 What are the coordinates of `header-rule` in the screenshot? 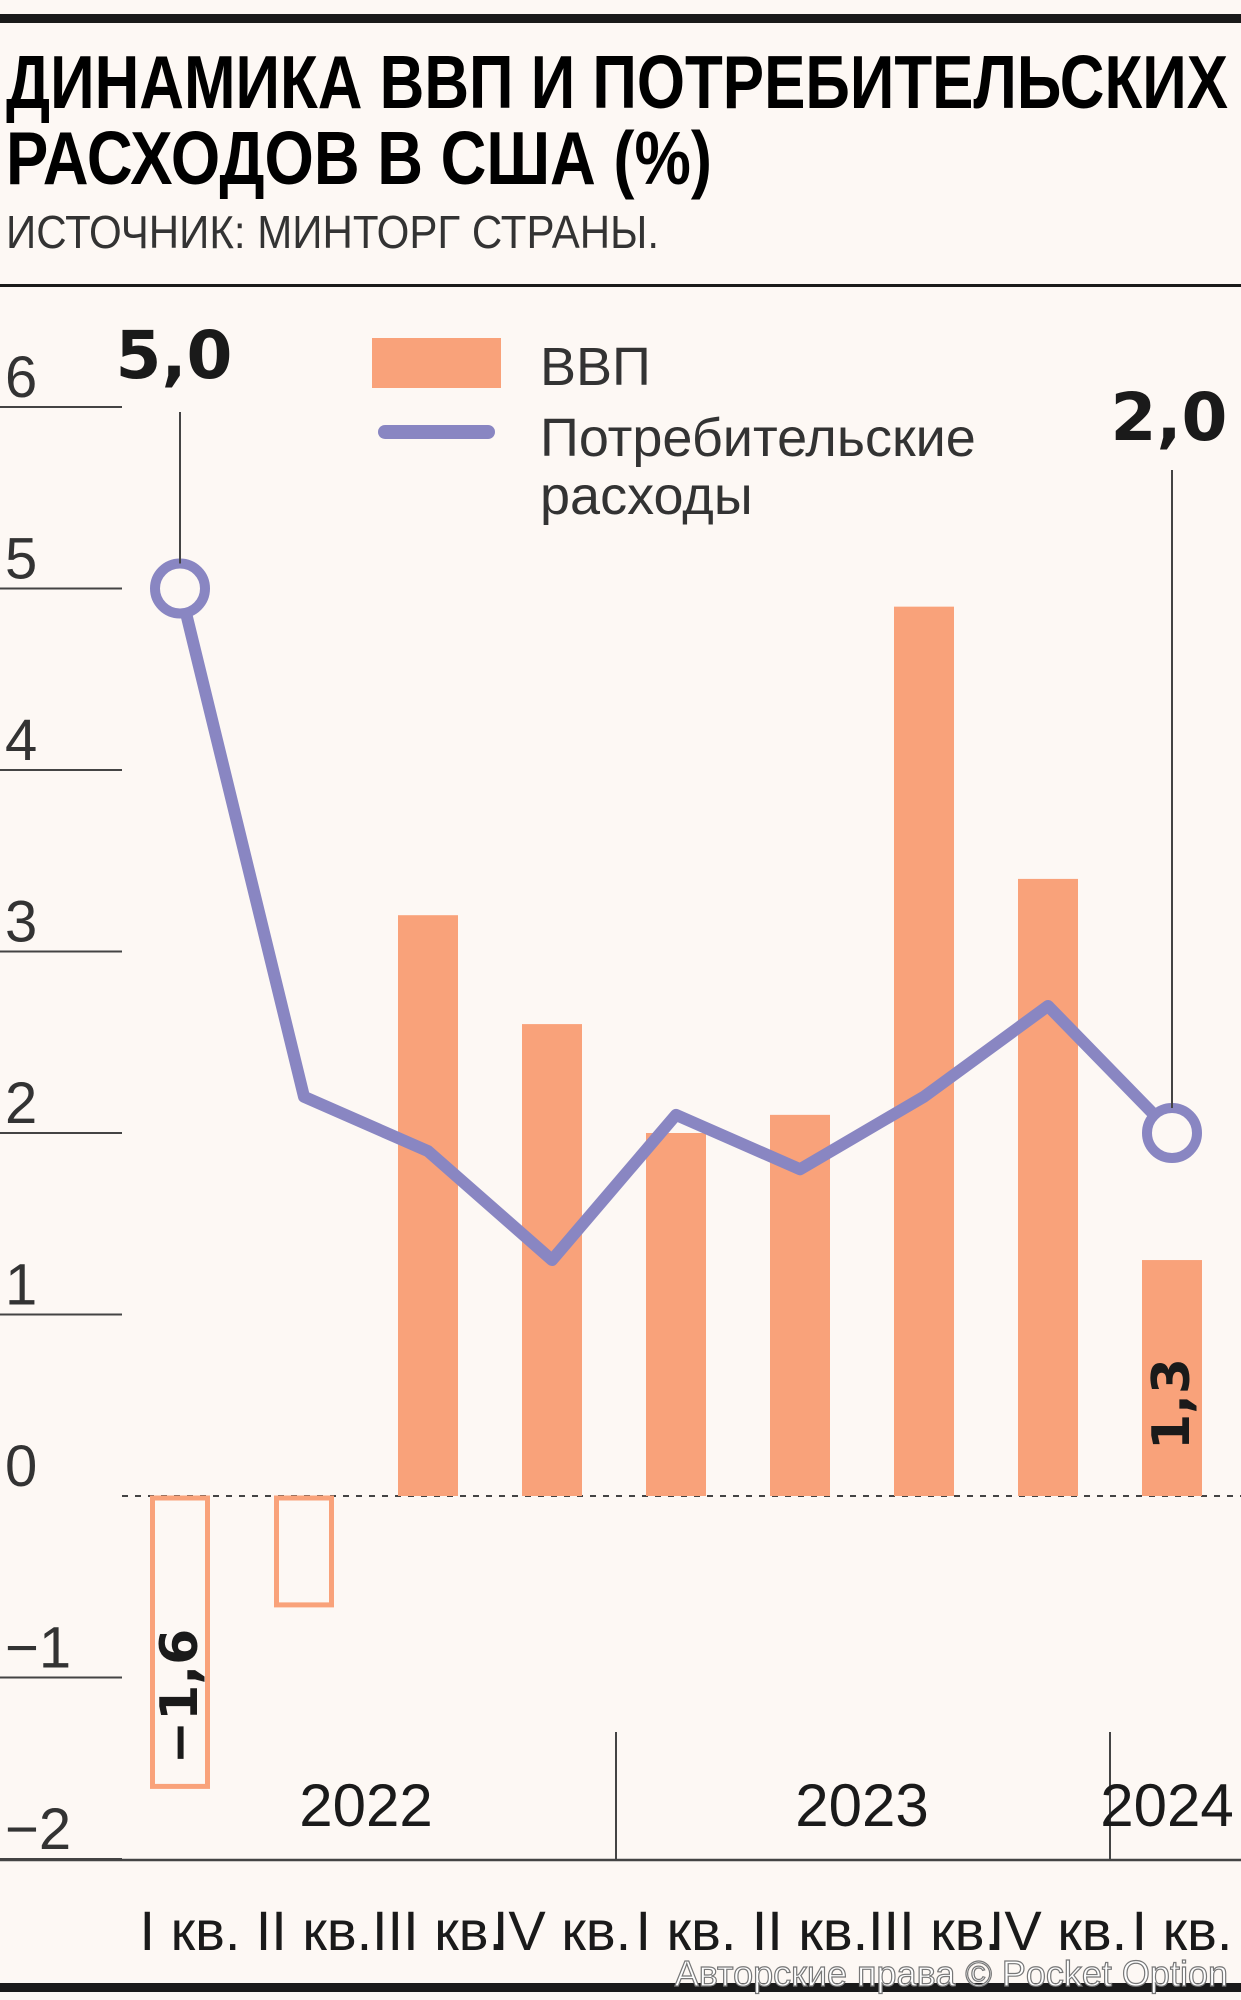 It's located at (620, 285).